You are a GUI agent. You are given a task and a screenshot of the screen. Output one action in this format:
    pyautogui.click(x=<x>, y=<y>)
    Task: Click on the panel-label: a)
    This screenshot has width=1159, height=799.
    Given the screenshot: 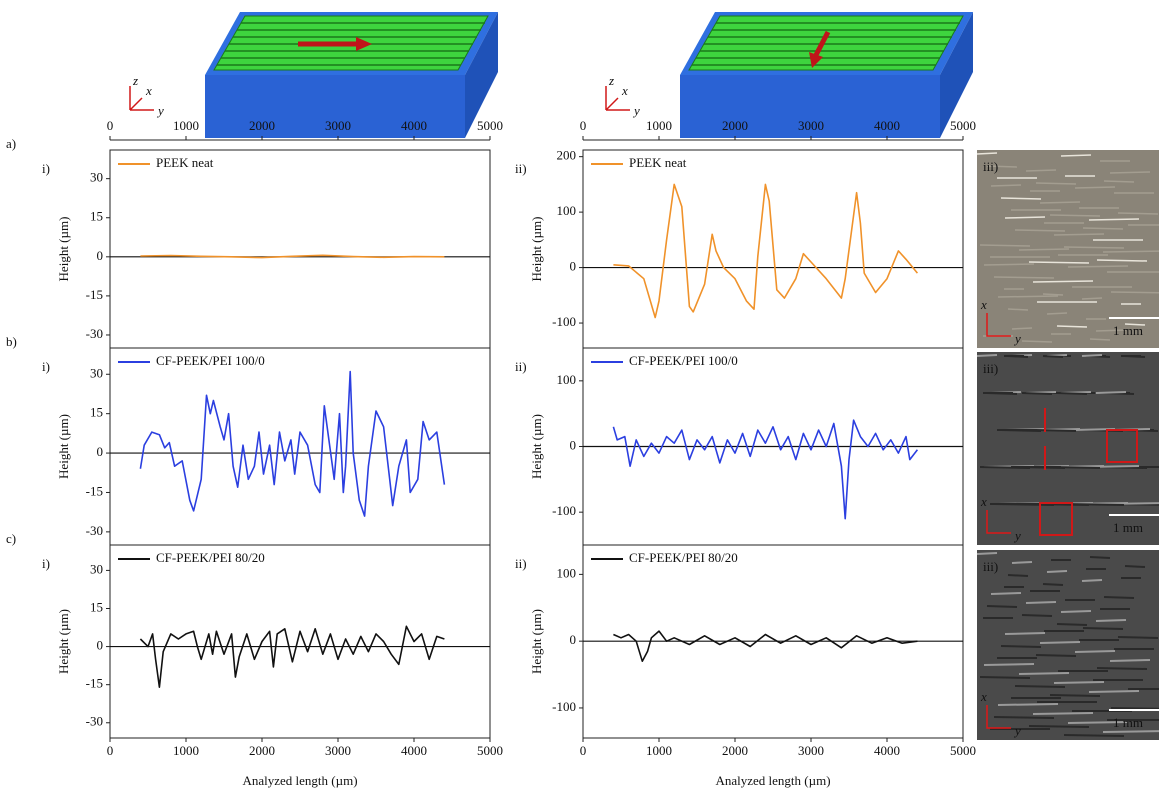 What is the action you would take?
    pyautogui.click(x=11, y=143)
    